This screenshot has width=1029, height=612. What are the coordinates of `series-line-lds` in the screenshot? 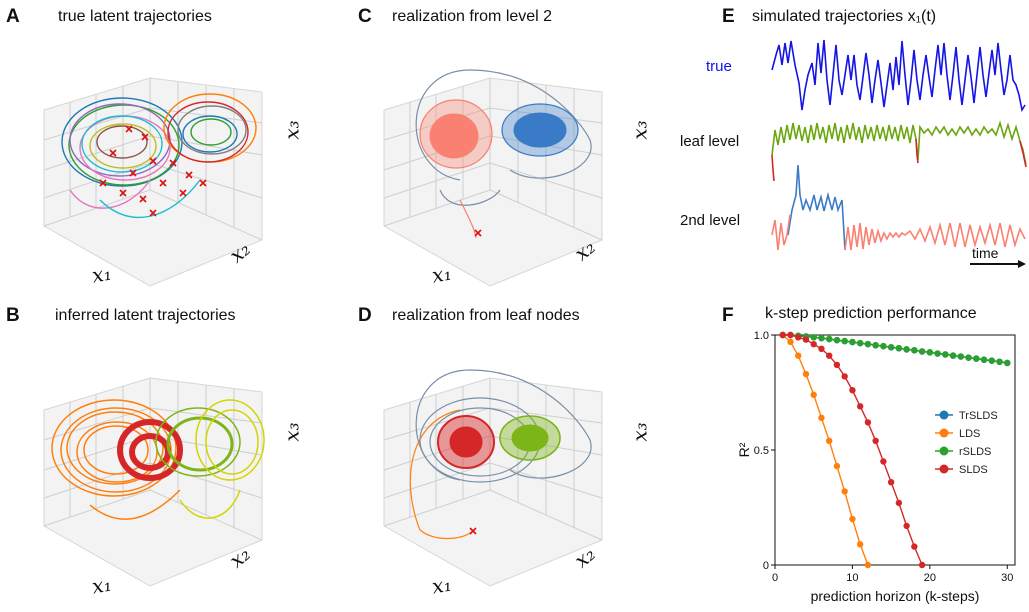 It's located at (825, 450).